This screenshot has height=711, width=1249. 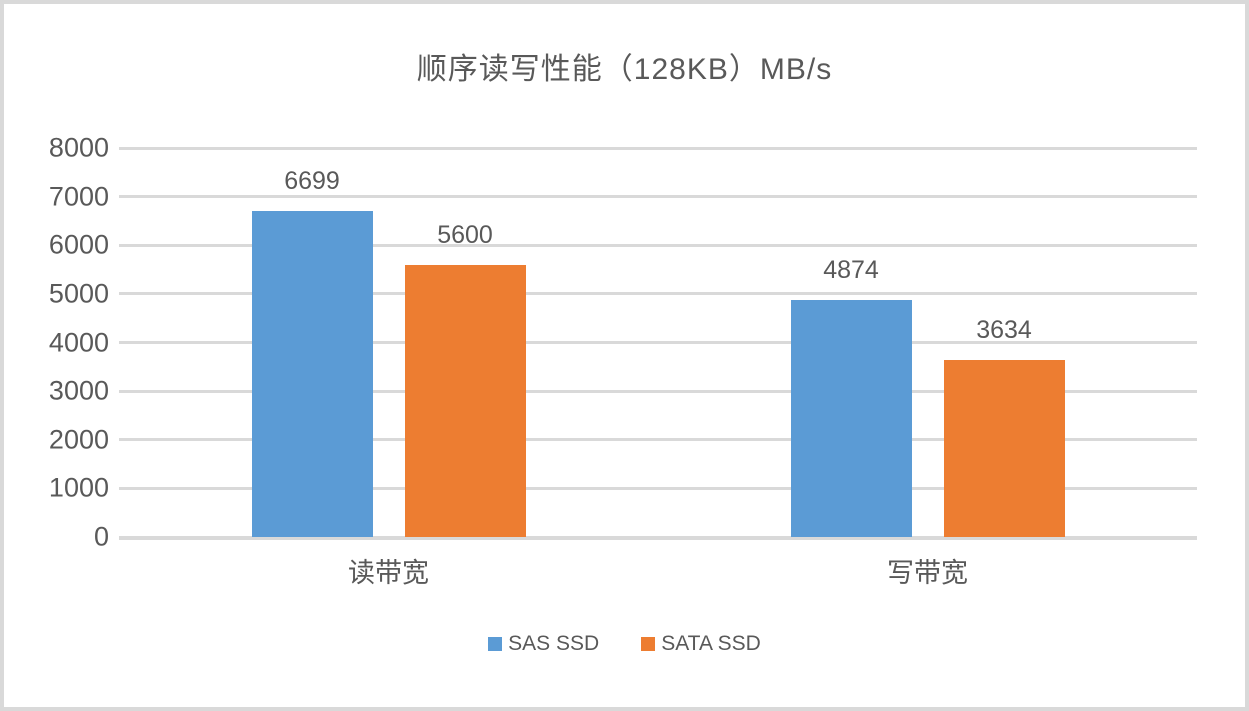 I want to click on y-axis-tick-label: 4000, so click(x=78, y=342).